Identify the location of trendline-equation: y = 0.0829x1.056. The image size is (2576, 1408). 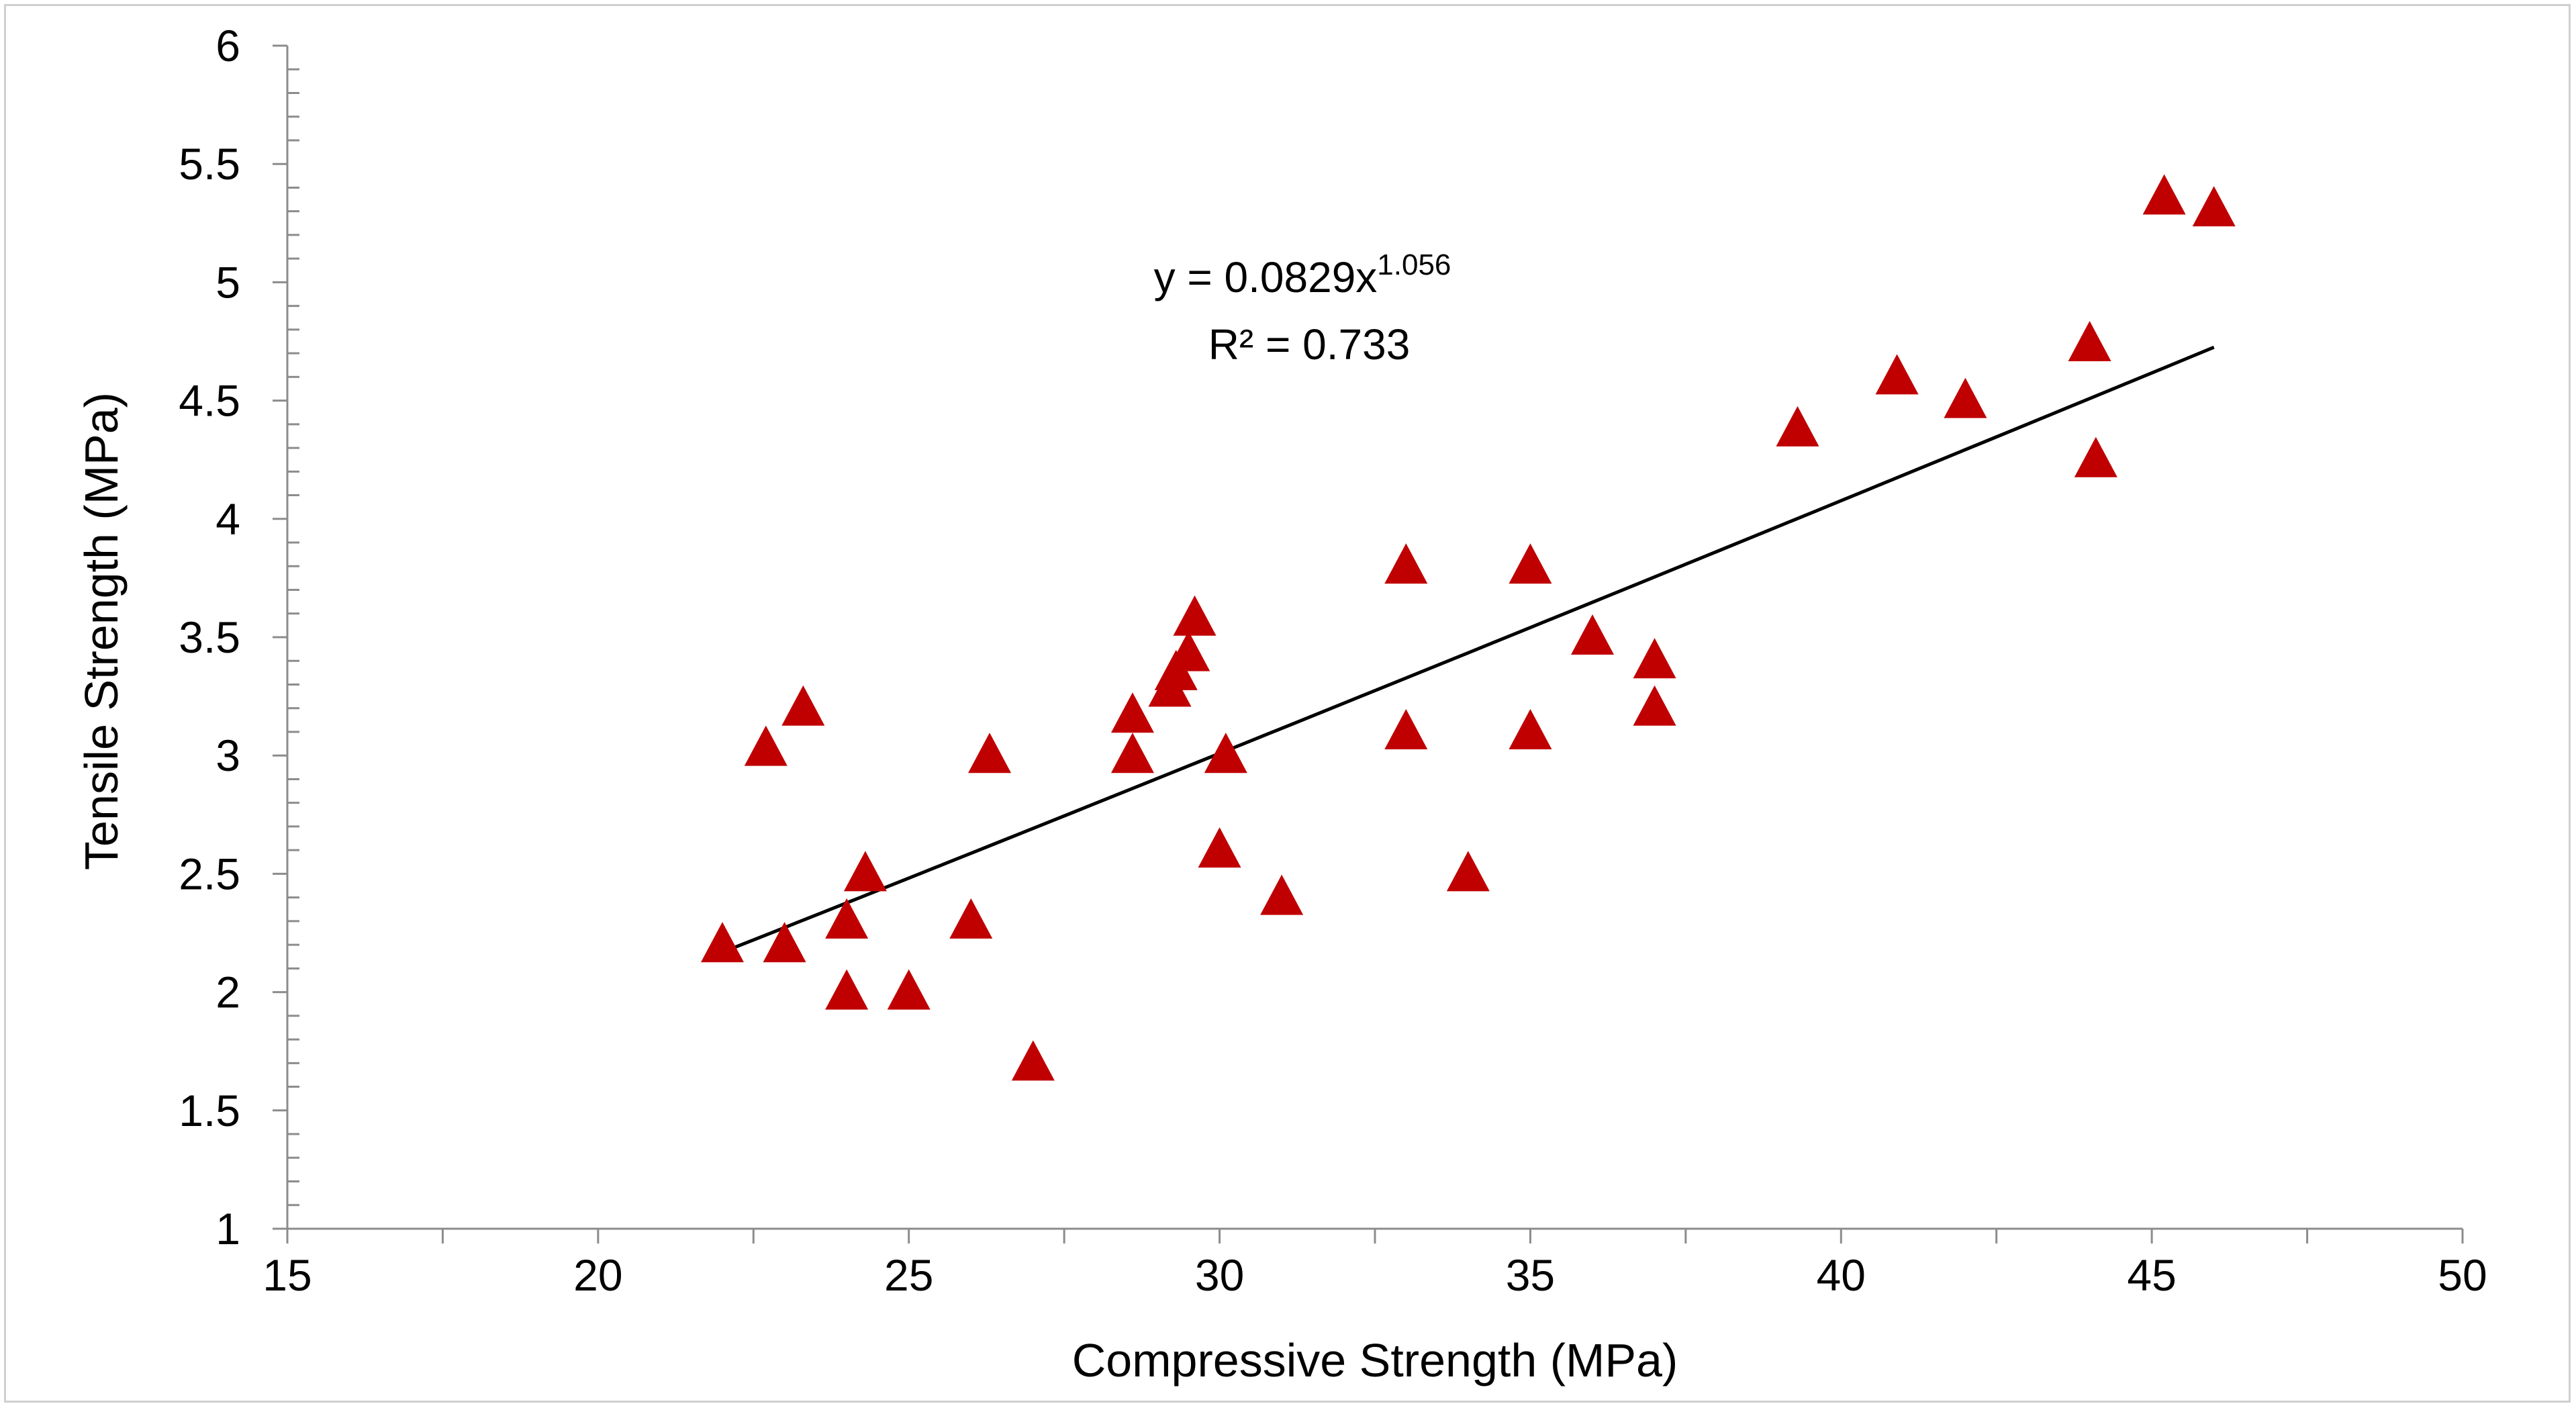
(1302, 274).